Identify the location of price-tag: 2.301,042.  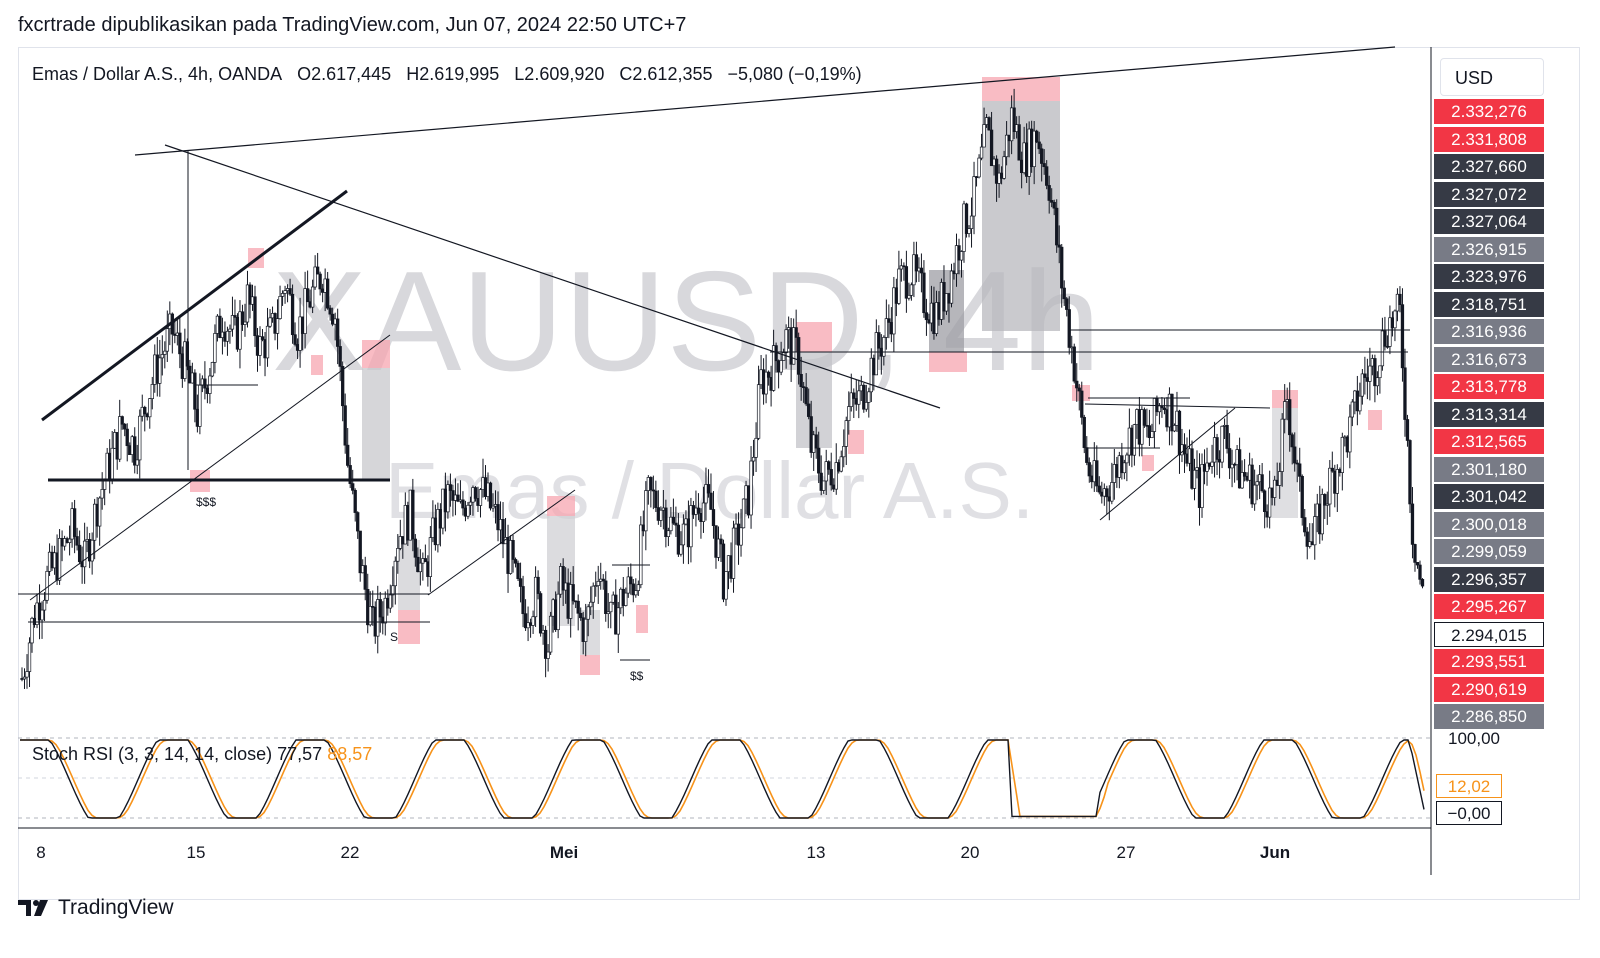
(1489, 496).